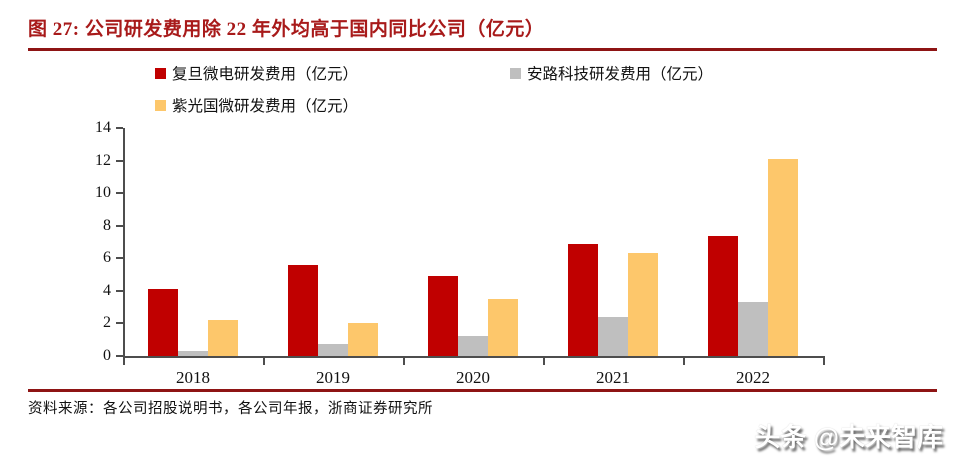 Image resolution: width=957 pixels, height=459 pixels. Describe the element at coordinates (613, 377) in the screenshot. I see `x-axis-category-label: 2021` at that location.